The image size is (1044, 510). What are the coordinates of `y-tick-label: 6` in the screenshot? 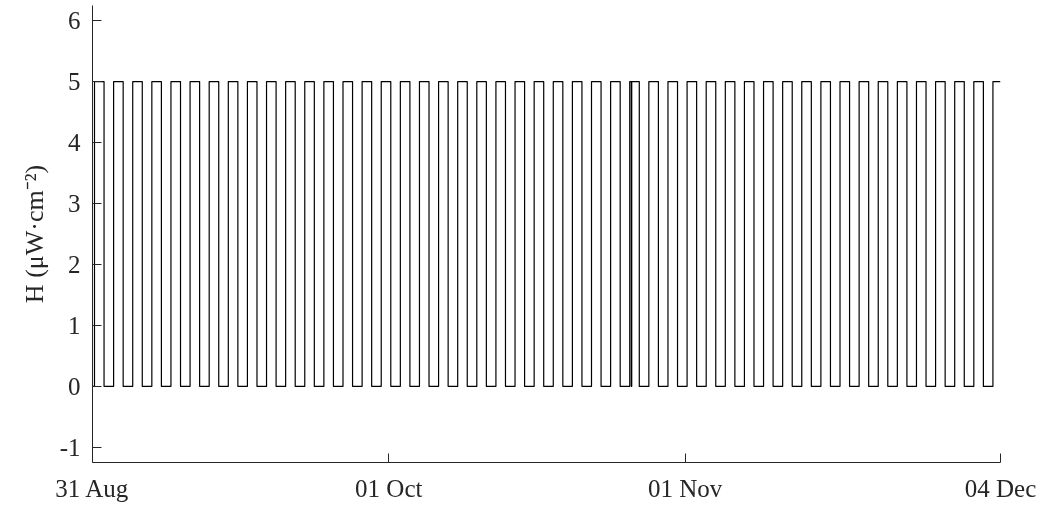 It's located at (74, 21).